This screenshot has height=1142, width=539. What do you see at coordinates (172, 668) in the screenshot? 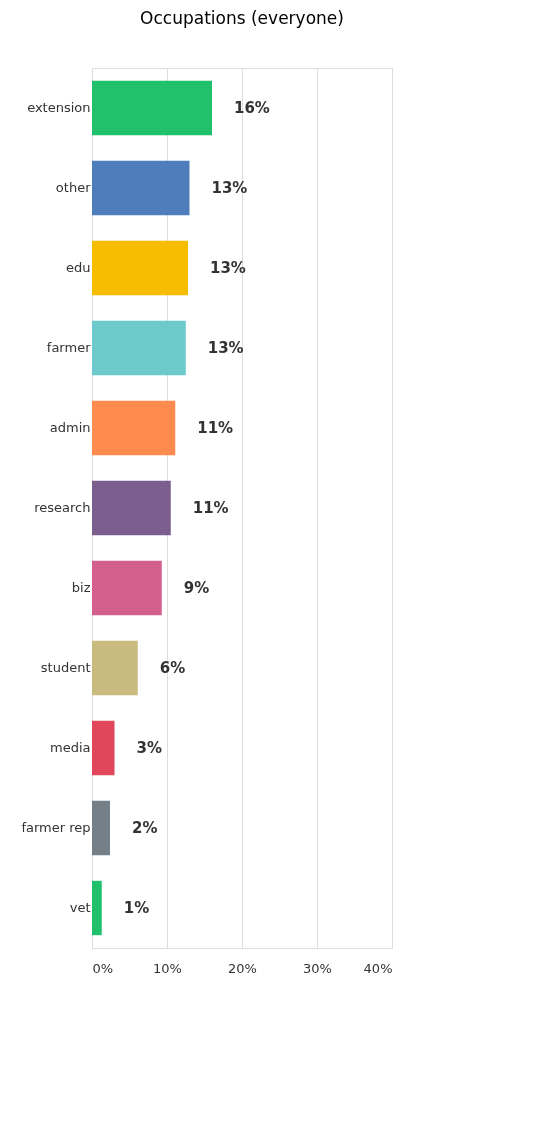
I see `data-label: 6%` at bounding box center [172, 668].